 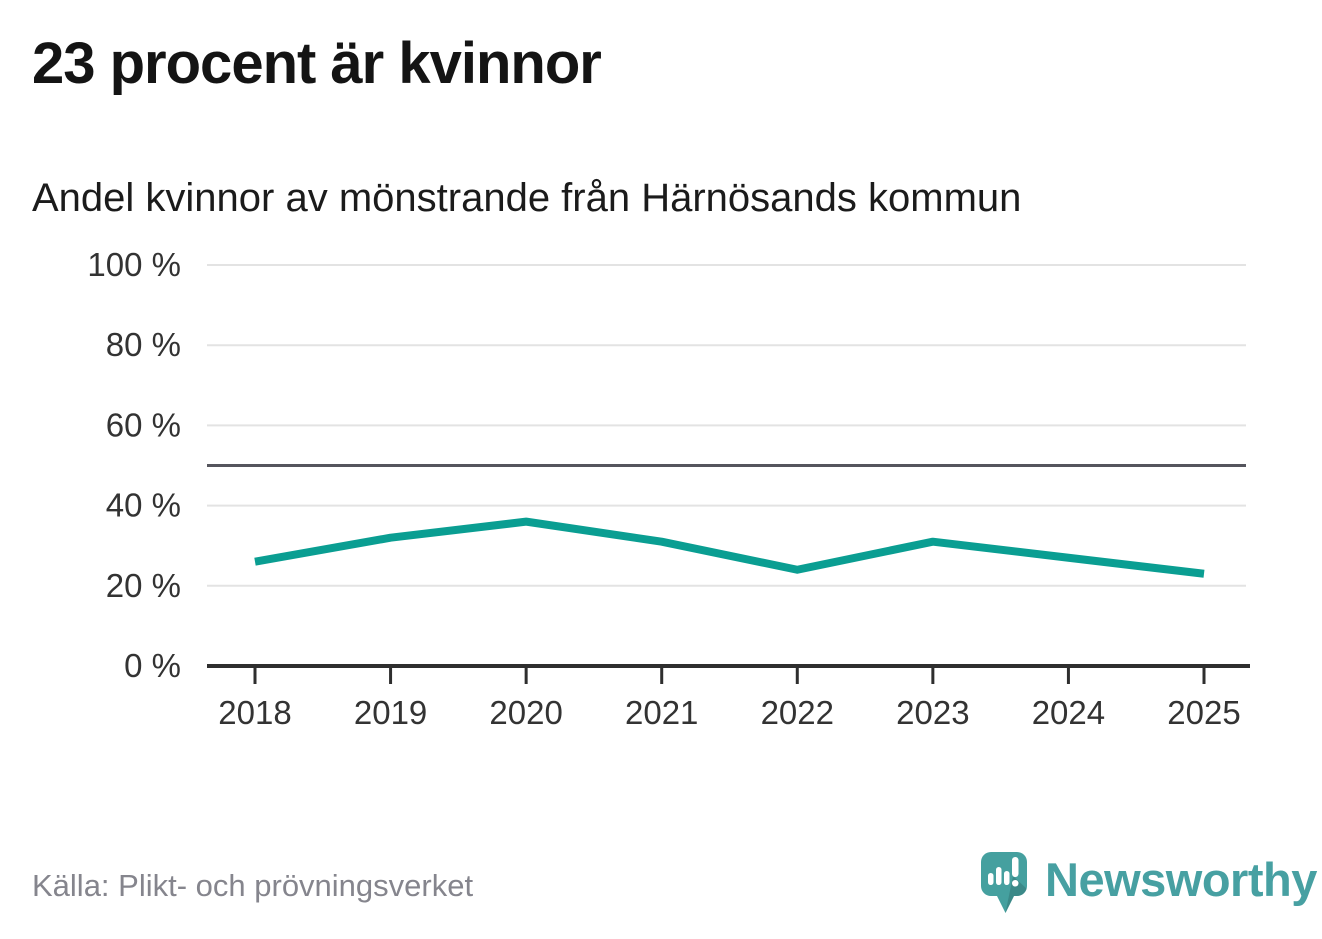 What do you see at coordinates (1015, 867) in the screenshot?
I see `logo-exclamation-stem` at bounding box center [1015, 867].